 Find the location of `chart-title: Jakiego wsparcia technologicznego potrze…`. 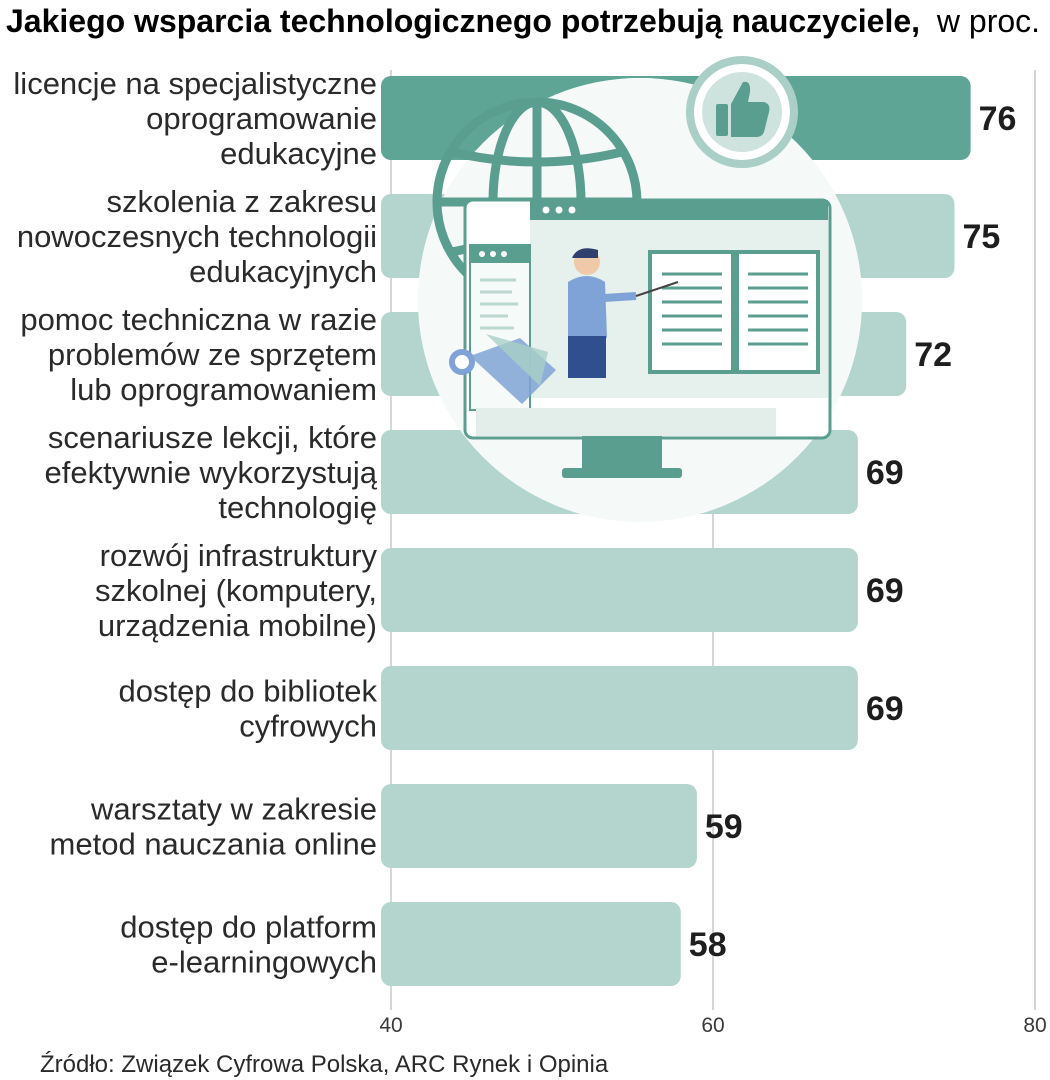

chart-title: Jakiego wsparcia technologicznego potrze… is located at coordinates (523, 21).